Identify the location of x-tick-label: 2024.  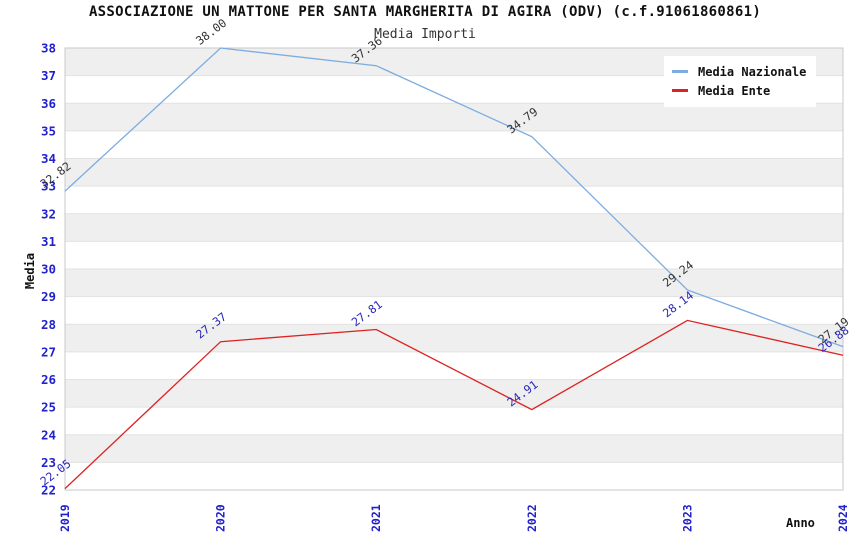
(843, 518).